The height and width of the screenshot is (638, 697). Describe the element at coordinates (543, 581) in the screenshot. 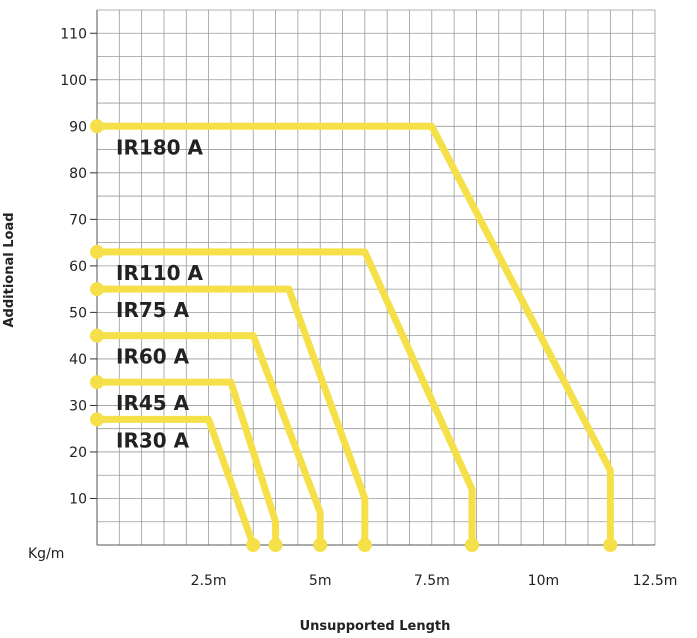

I see `x-tick-label: 10m` at that location.